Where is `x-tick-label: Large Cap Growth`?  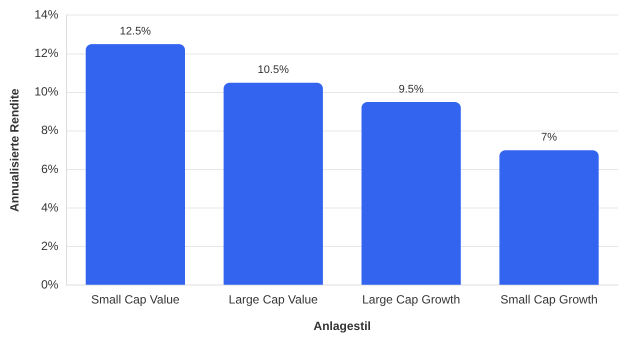 x-tick-label: Large Cap Growth is located at coordinates (411, 299).